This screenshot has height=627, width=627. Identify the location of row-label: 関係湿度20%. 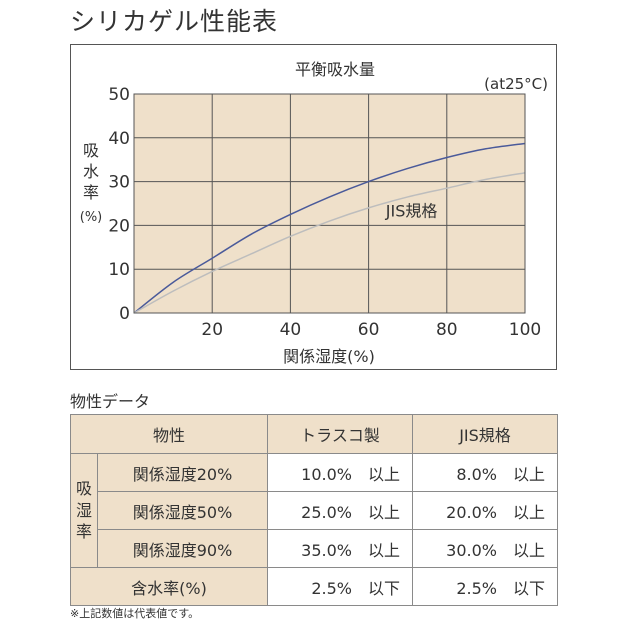
(182, 472).